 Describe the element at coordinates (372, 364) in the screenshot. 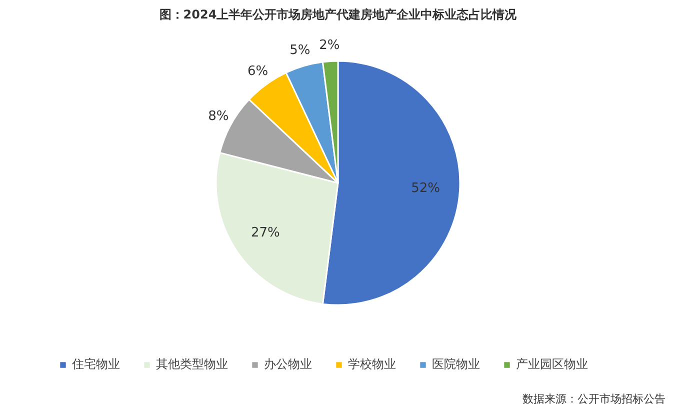

I see `legend-label: 学校物业` at that location.